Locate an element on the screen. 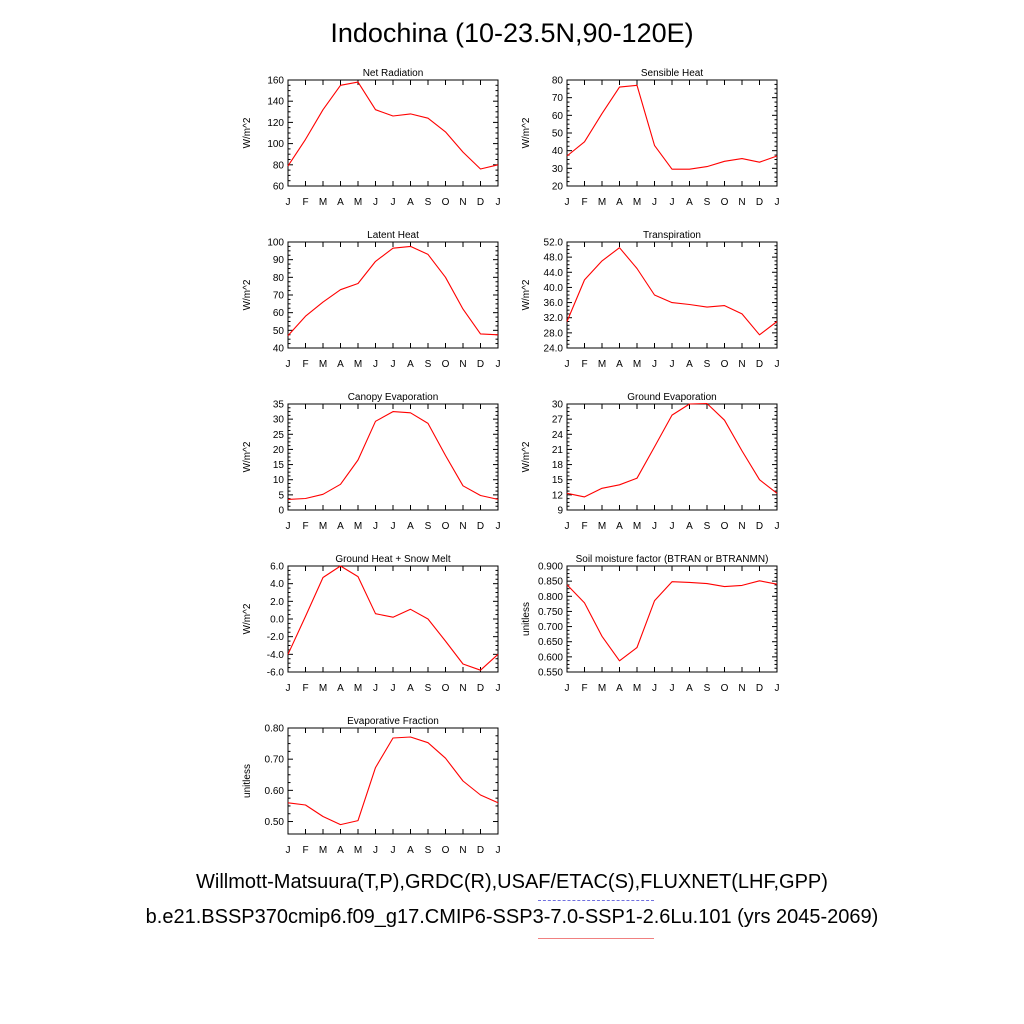 The height and width of the screenshot is (1024, 1024). y-tick-label: 35 is located at coordinates (279, 405).